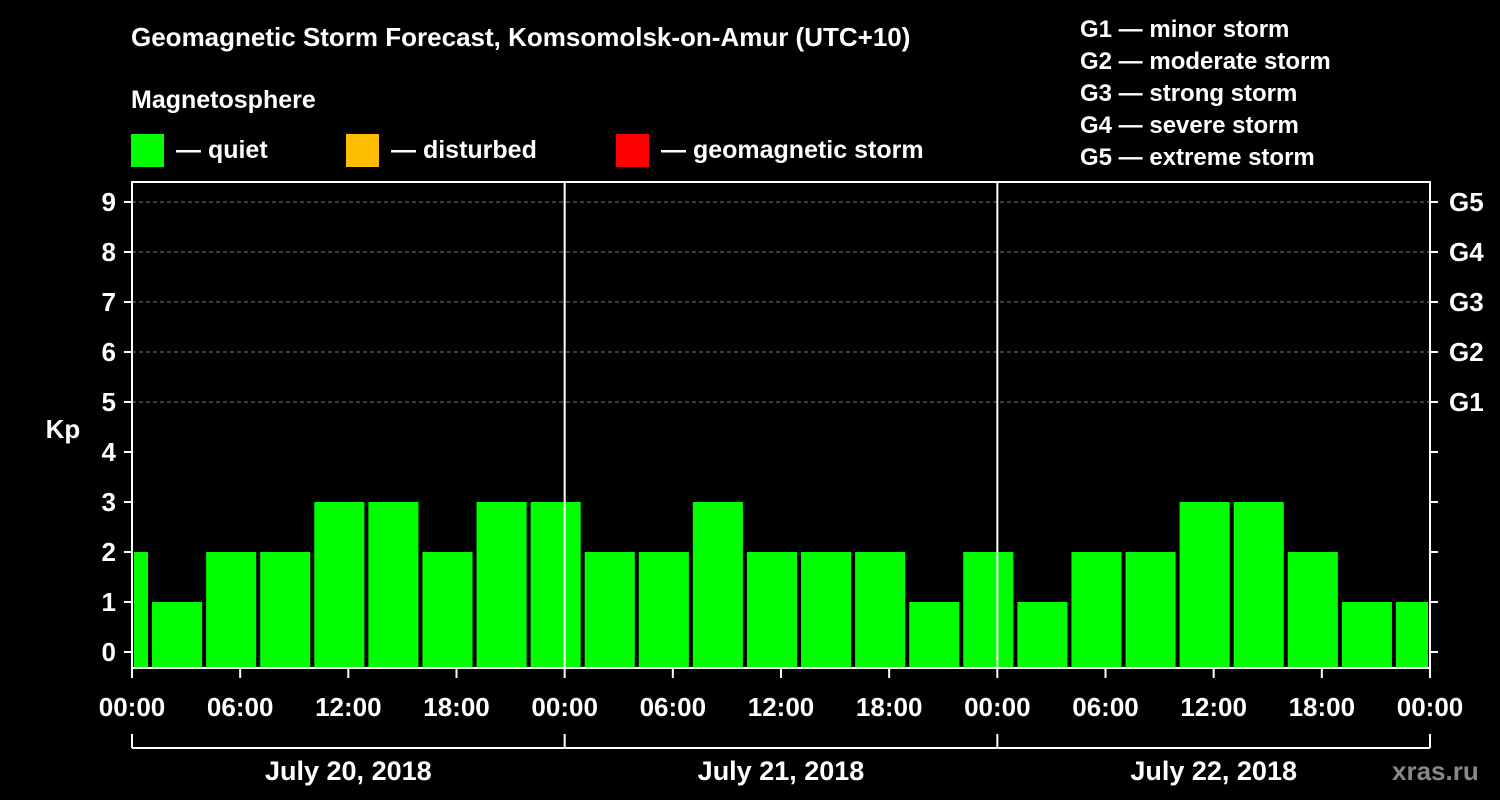 The width and height of the screenshot is (1500, 800). I want to click on g-scale-label: G5, so click(1466, 202).